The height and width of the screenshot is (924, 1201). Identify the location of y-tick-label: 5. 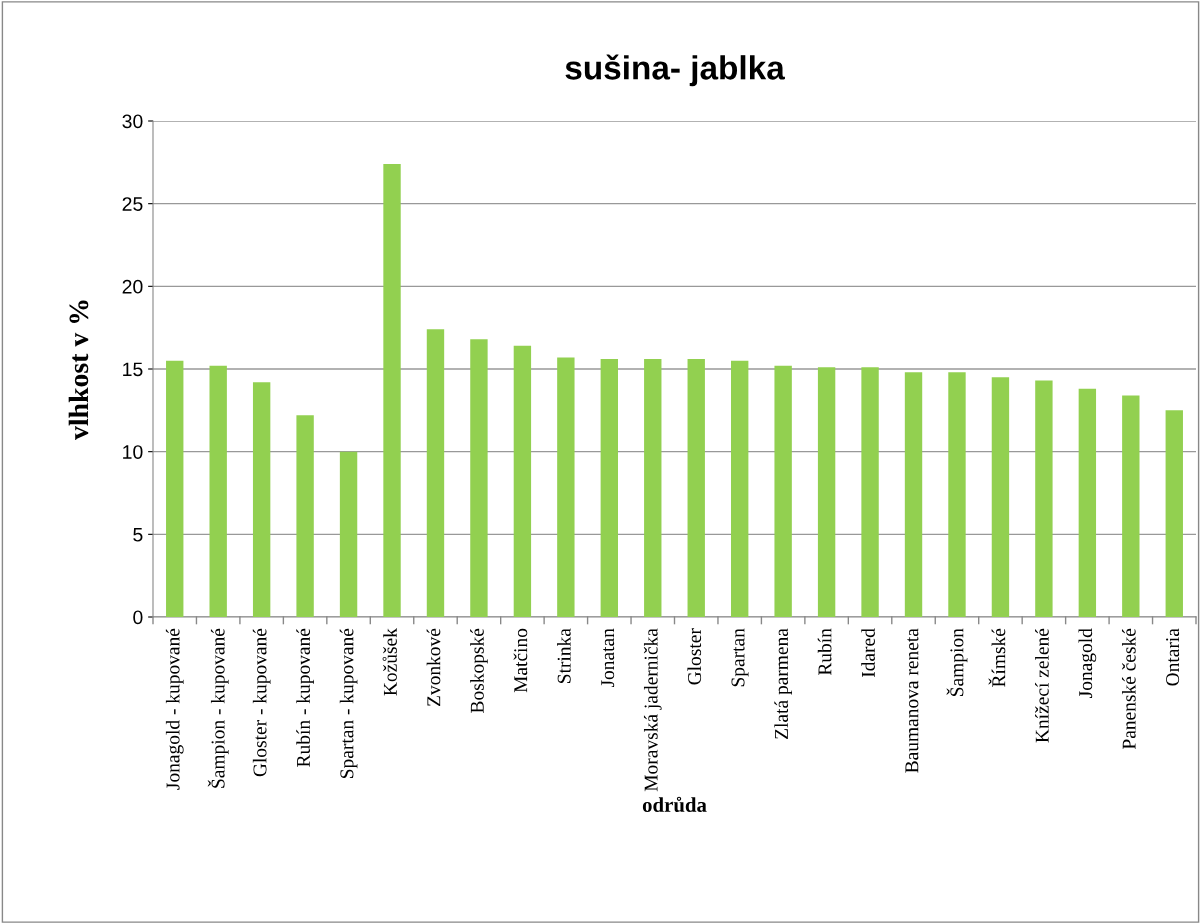
(138, 535).